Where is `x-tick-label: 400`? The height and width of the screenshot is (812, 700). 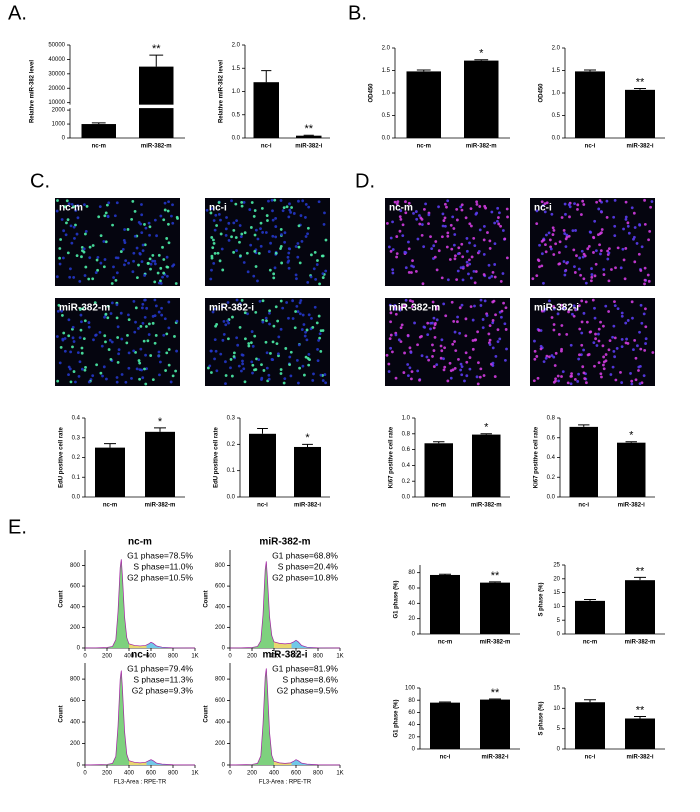
x-tick-label: 400 is located at coordinates (274, 657).